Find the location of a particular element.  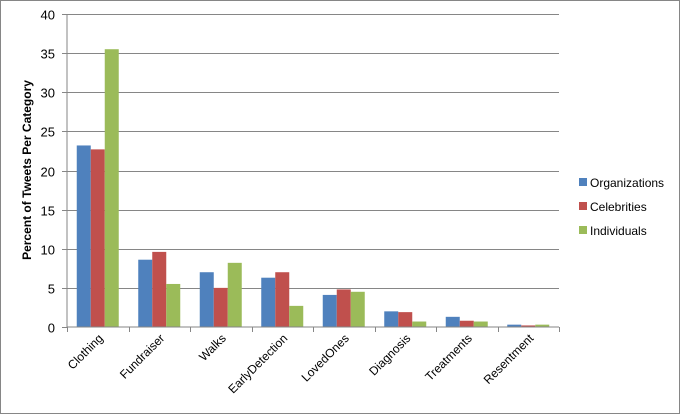

y-tick-label: 40 is located at coordinates (48, 15).